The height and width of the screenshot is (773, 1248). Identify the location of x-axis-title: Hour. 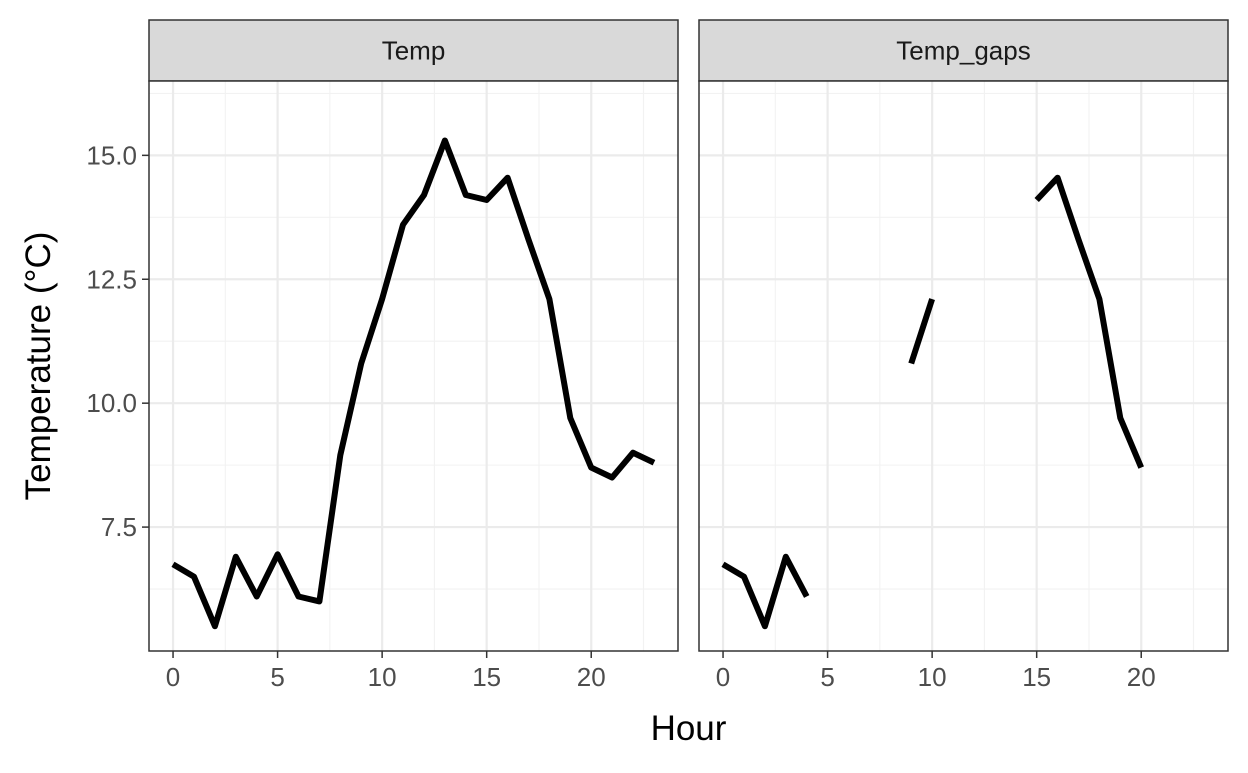
(689, 728).